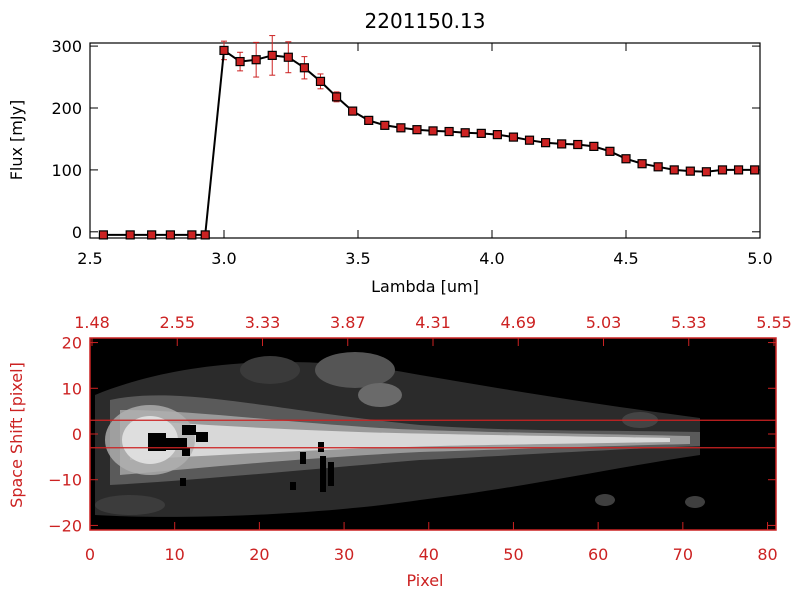 Image resolution: width=800 pixels, height=600 pixels. I want to click on spectral-image-x-tick-label: 40, so click(429, 554).